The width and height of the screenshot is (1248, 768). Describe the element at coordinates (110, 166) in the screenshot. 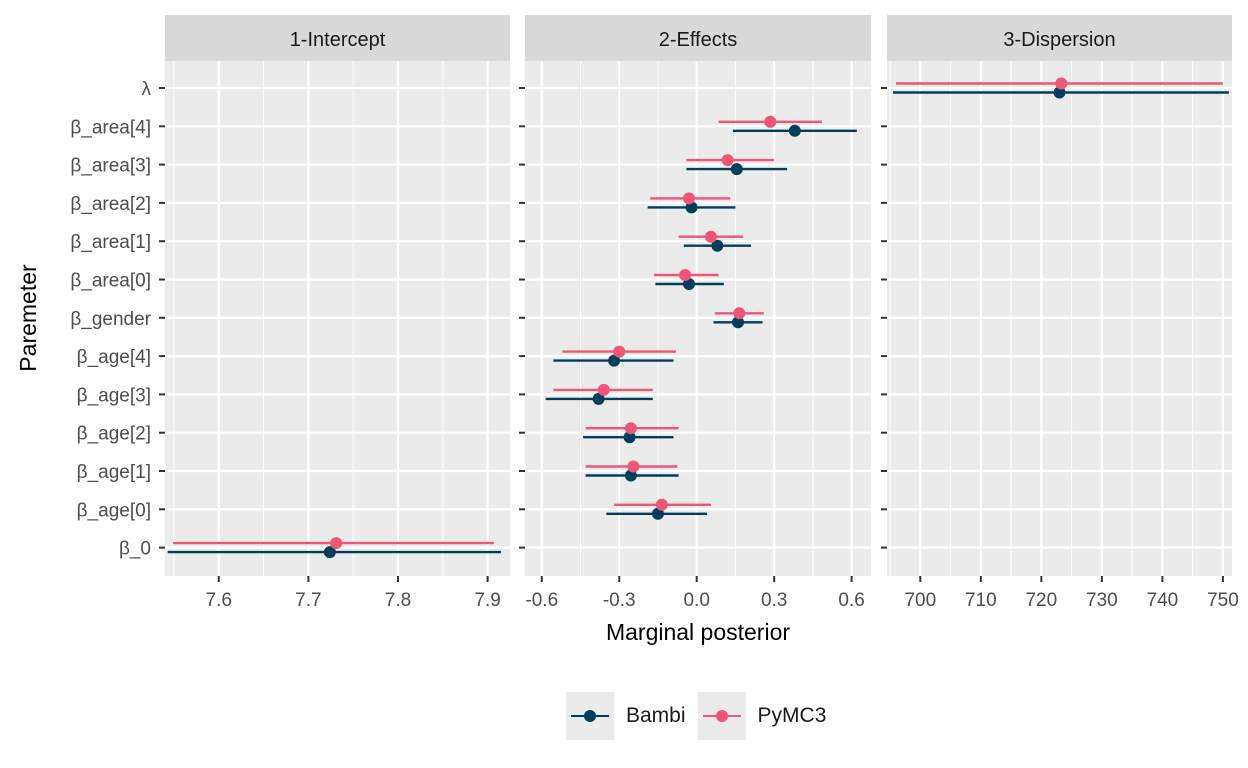

I see `y-tick-label: β_area[3]` at that location.